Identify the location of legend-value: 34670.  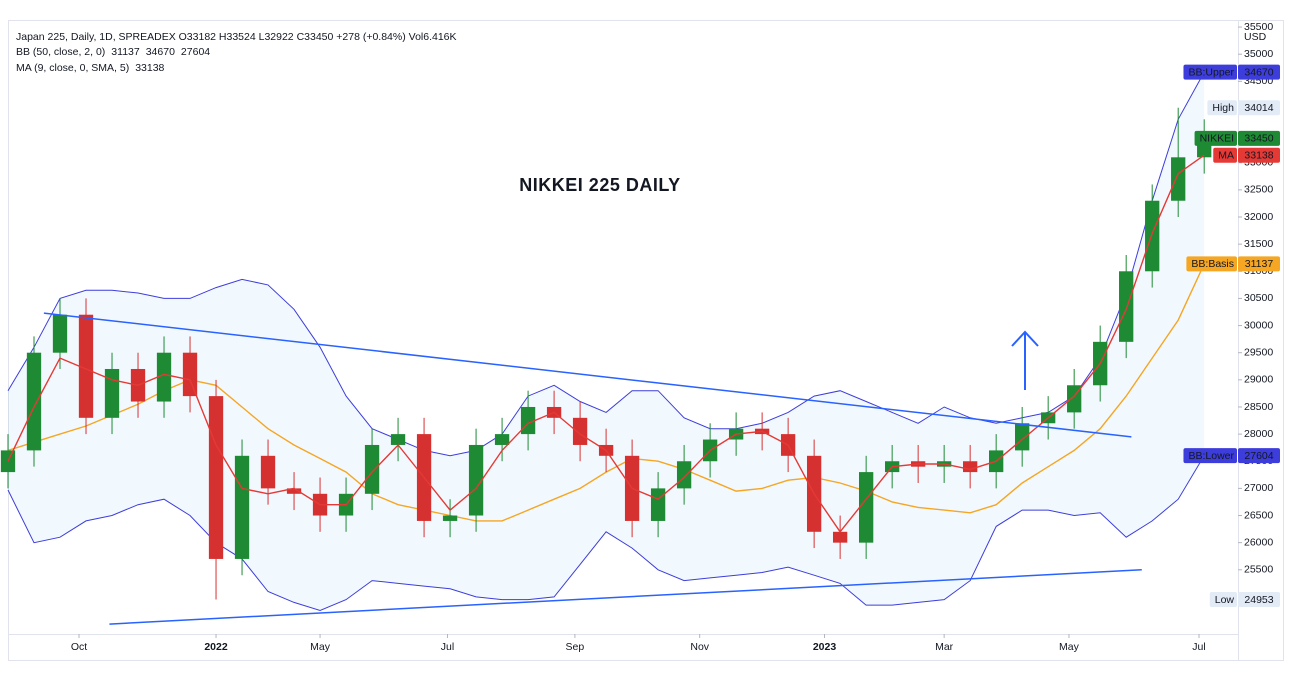
(160, 52).